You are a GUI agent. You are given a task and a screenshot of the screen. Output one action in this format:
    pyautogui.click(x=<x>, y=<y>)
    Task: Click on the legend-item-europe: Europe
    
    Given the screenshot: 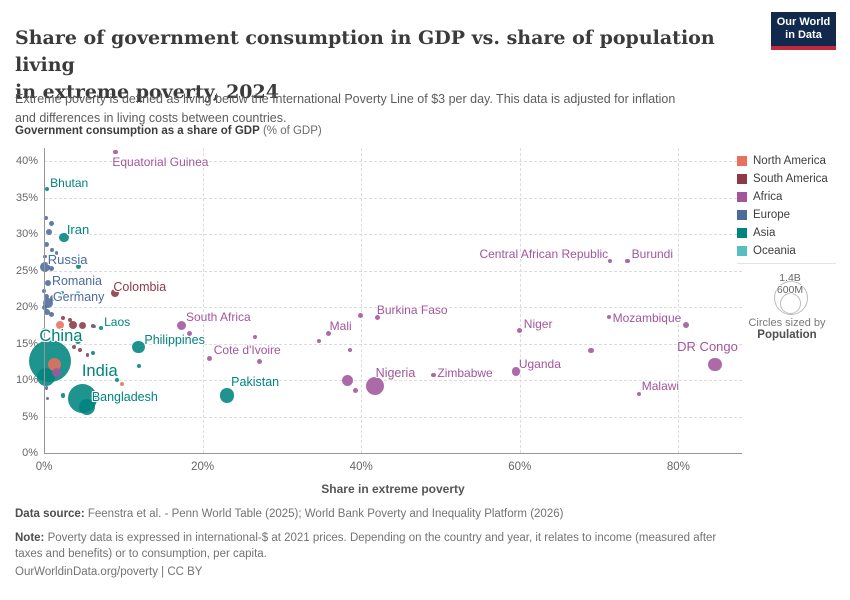 What is the action you would take?
    pyautogui.click(x=782, y=215)
    